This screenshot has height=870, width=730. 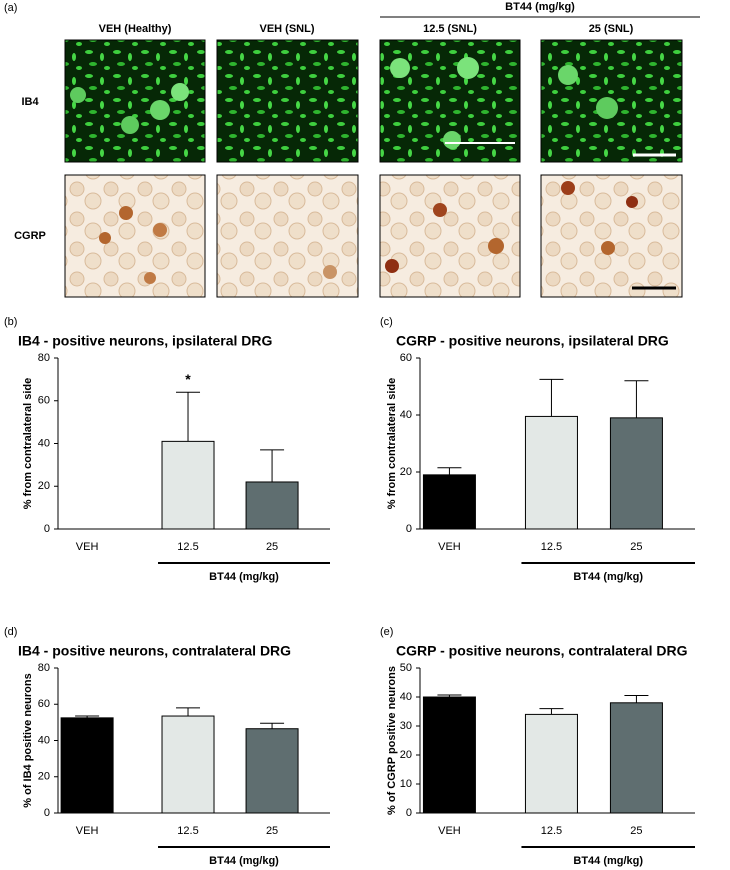 I want to click on row-label: IB4, so click(x=30, y=102).